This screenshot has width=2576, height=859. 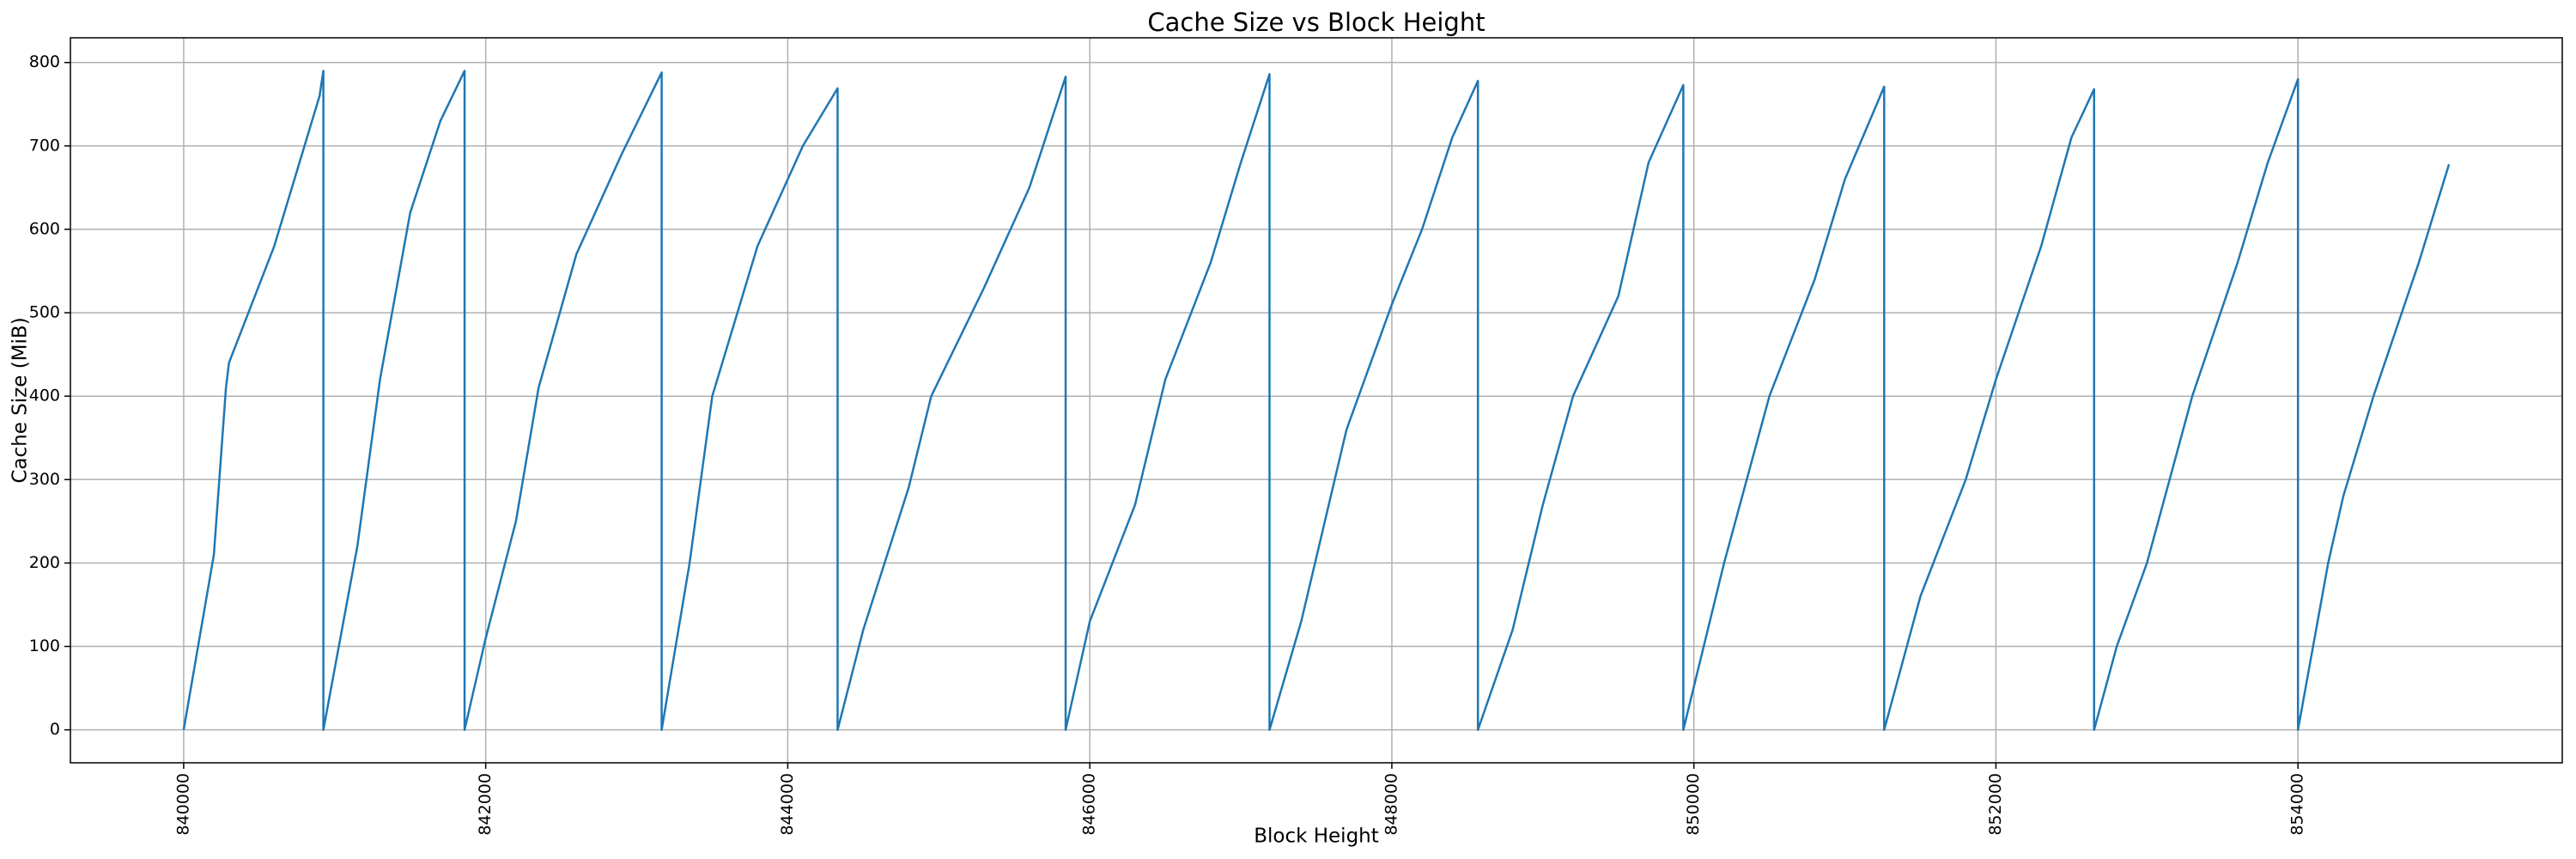 I want to click on y-tick-label: 0, so click(x=55, y=730).